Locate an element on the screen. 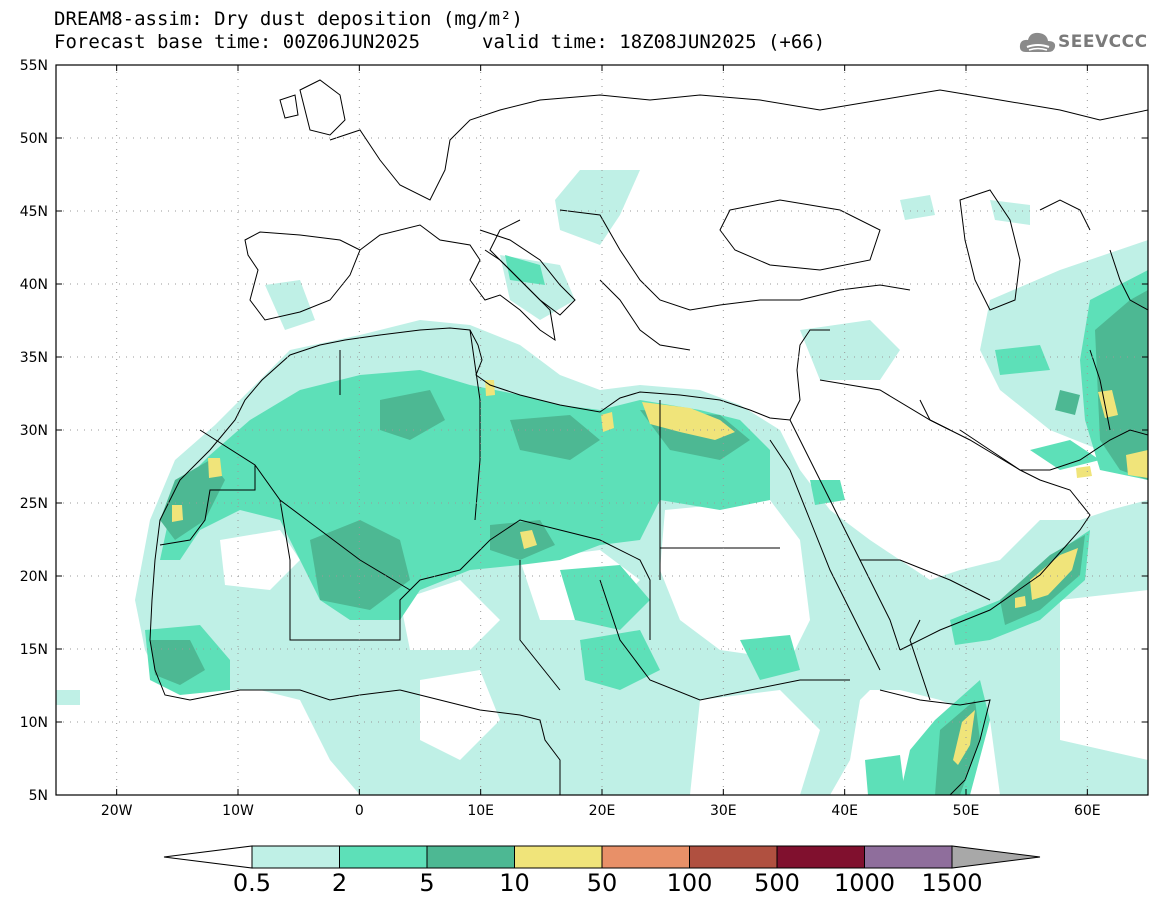  colorbar: 0.5 2 5 10 50 100 500 1000 1500 is located at coordinates (602, 871).